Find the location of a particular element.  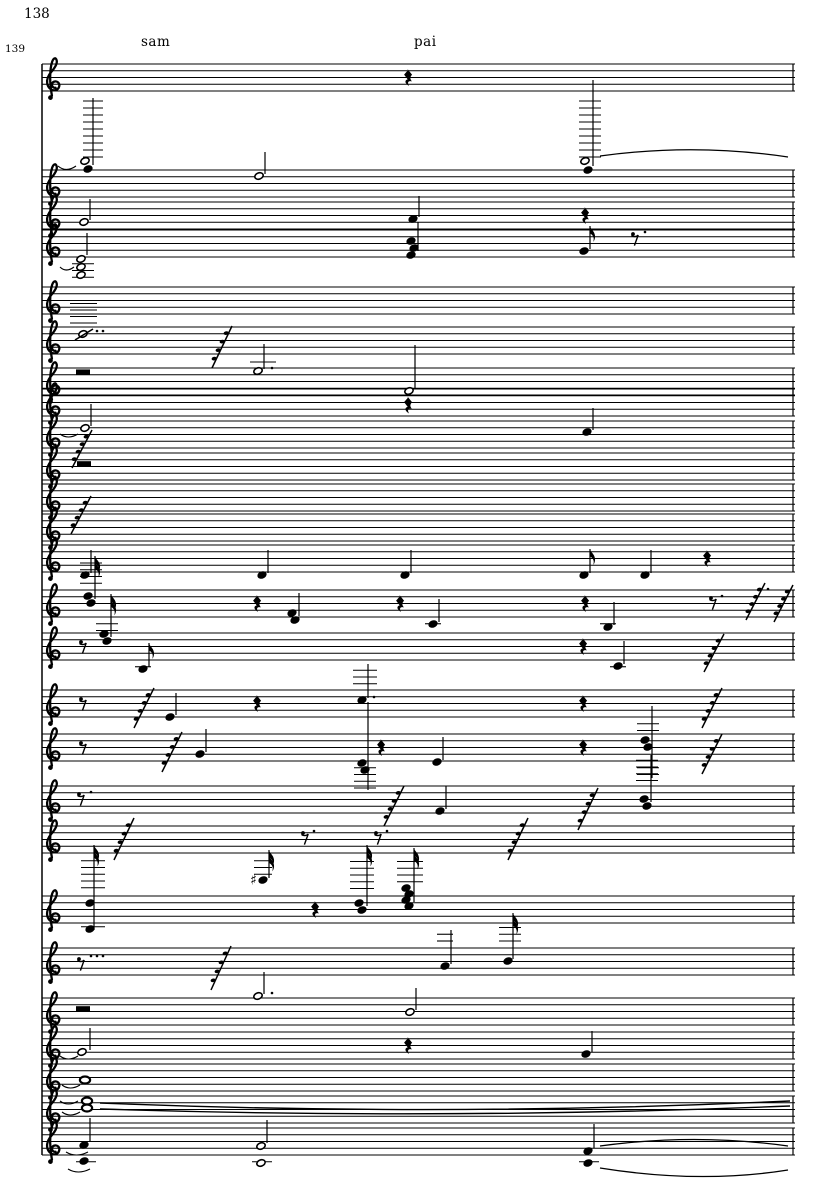

measure-number: 139 is located at coordinates (15, 49).